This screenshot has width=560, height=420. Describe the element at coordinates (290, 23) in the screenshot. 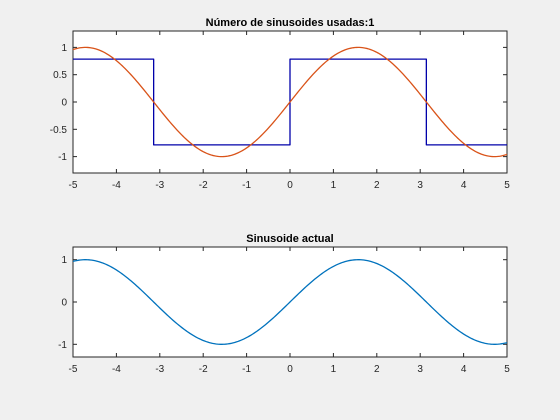

I see `subplot-top-title: Número de sinusoides usadas:1` at that location.